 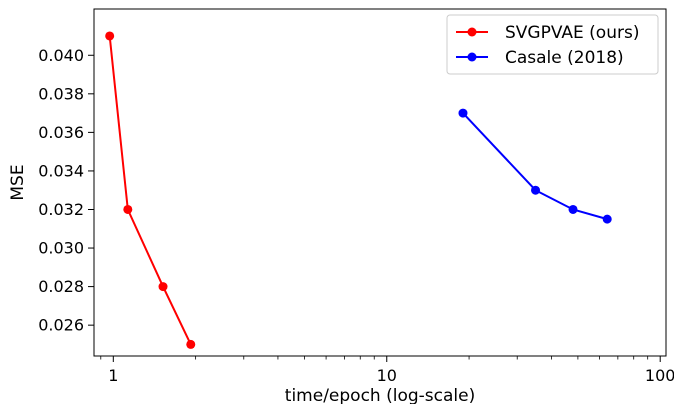 I want to click on y-tick-label-0: 0.026, so click(x=61, y=325).